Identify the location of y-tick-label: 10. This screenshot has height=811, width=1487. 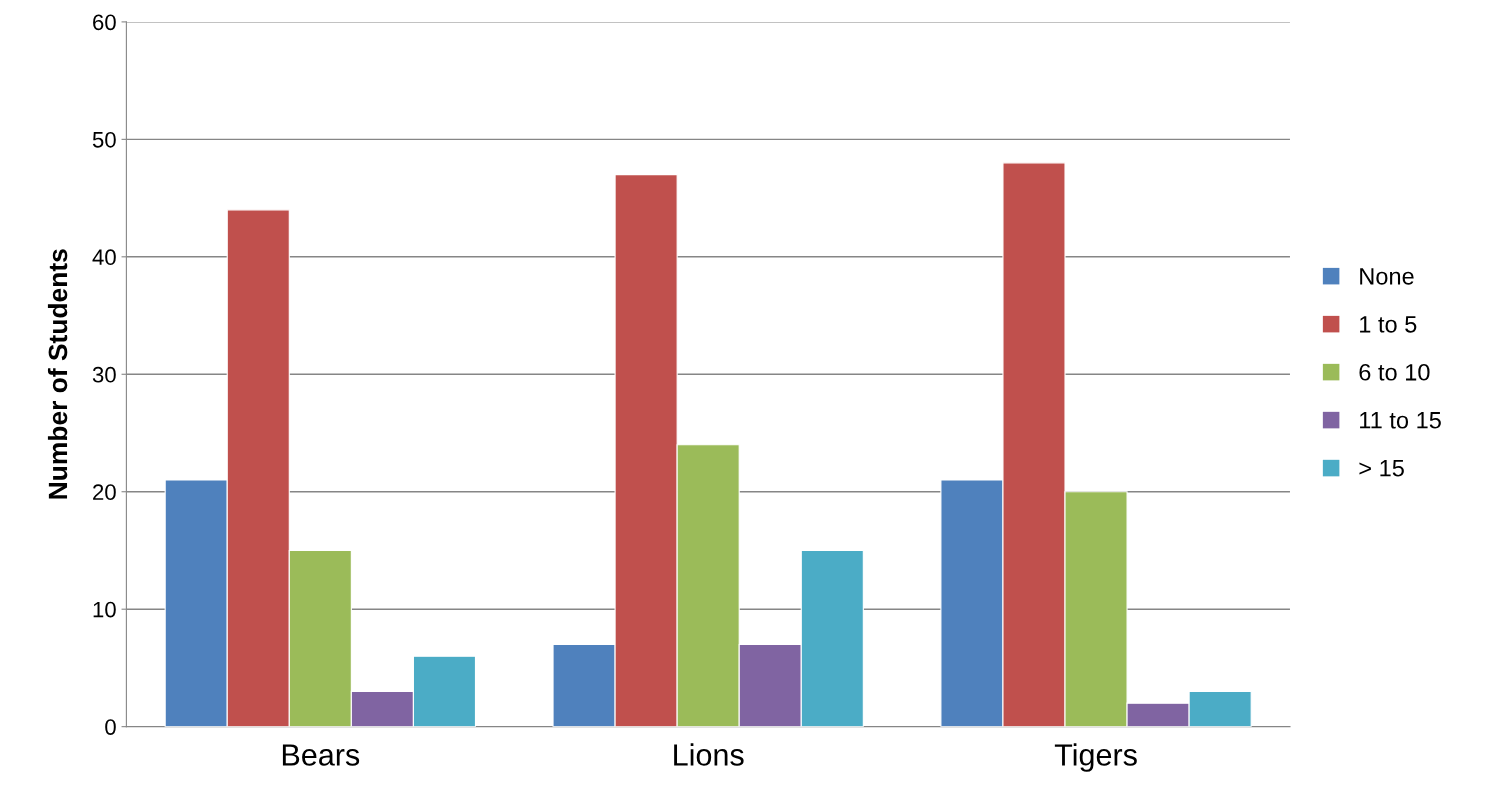
(104, 609).